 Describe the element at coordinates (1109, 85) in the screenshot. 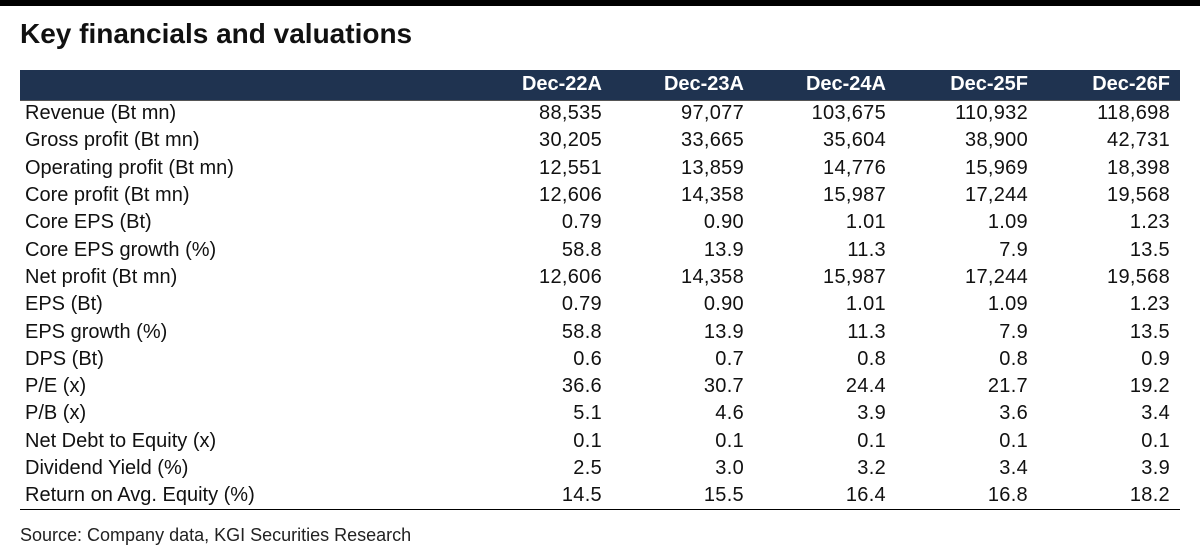

I see `column-header: Dec-26F` at that location.